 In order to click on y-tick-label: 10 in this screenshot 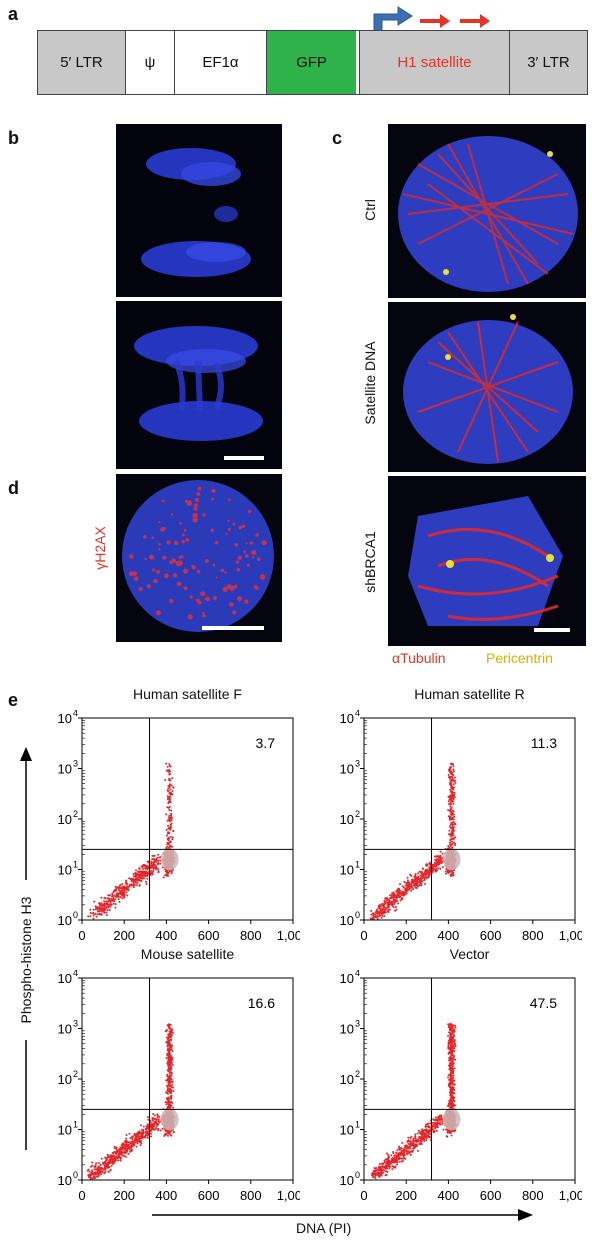, I will do `click(65, 1180)`.